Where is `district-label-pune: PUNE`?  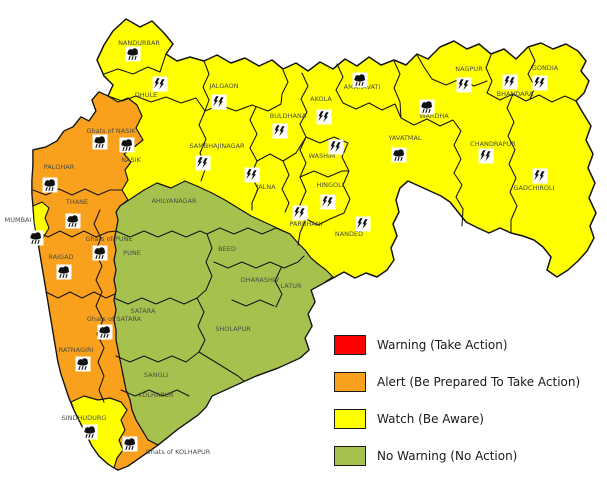
district-label-pune: PUNE is located at coordinates (132, 253).